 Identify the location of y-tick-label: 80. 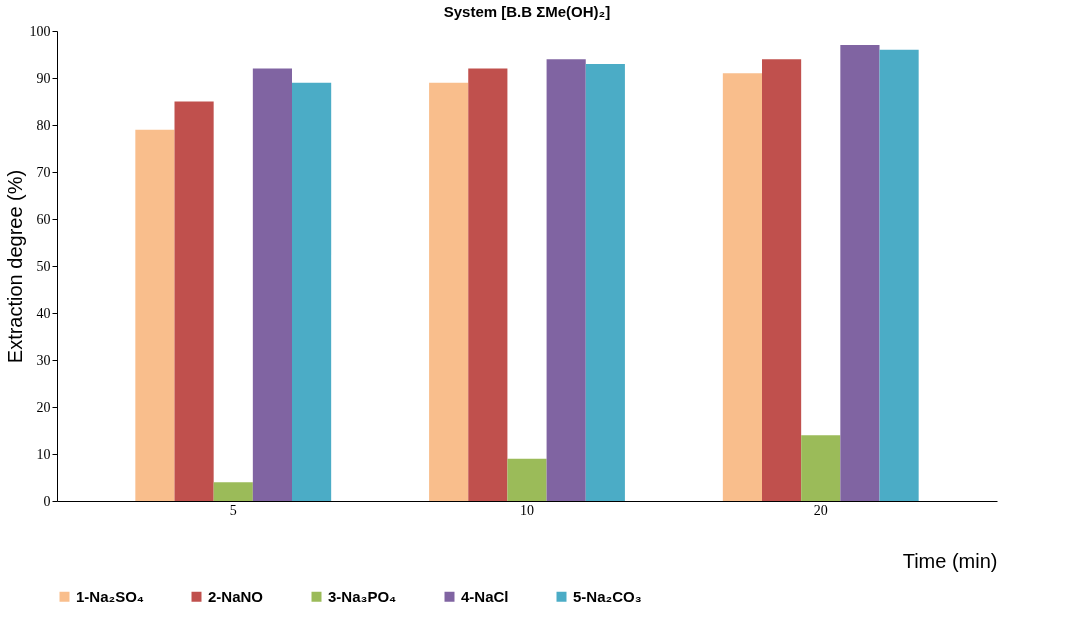
(43, 125).